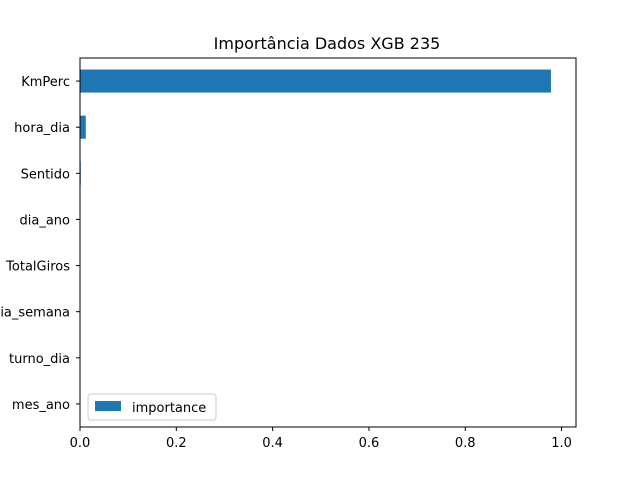 This screenshot has height=480, width=640. What do you see at coordinates (108, 406) in the screenshot?
I see `legend-swatch` at bounding box center [108, 406].